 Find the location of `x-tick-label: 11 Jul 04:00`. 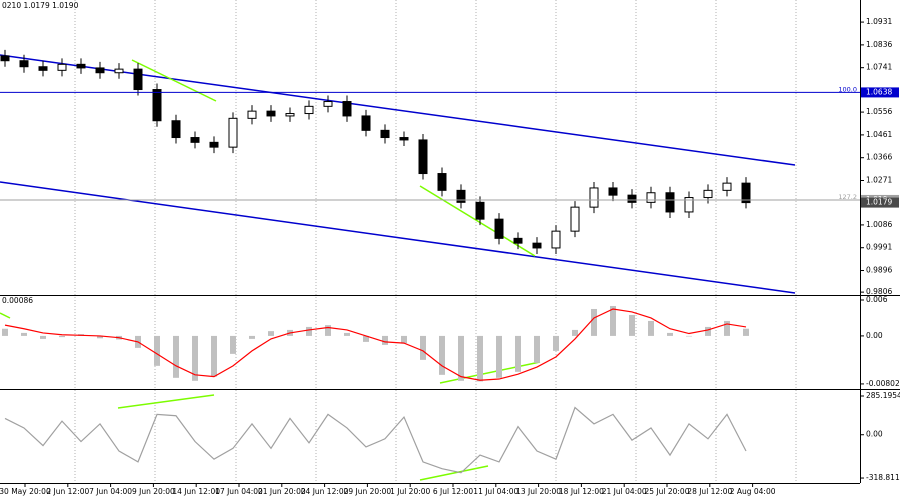

x-tick-label: 11 Jul 04:00 is located at coordinates (495, 491).